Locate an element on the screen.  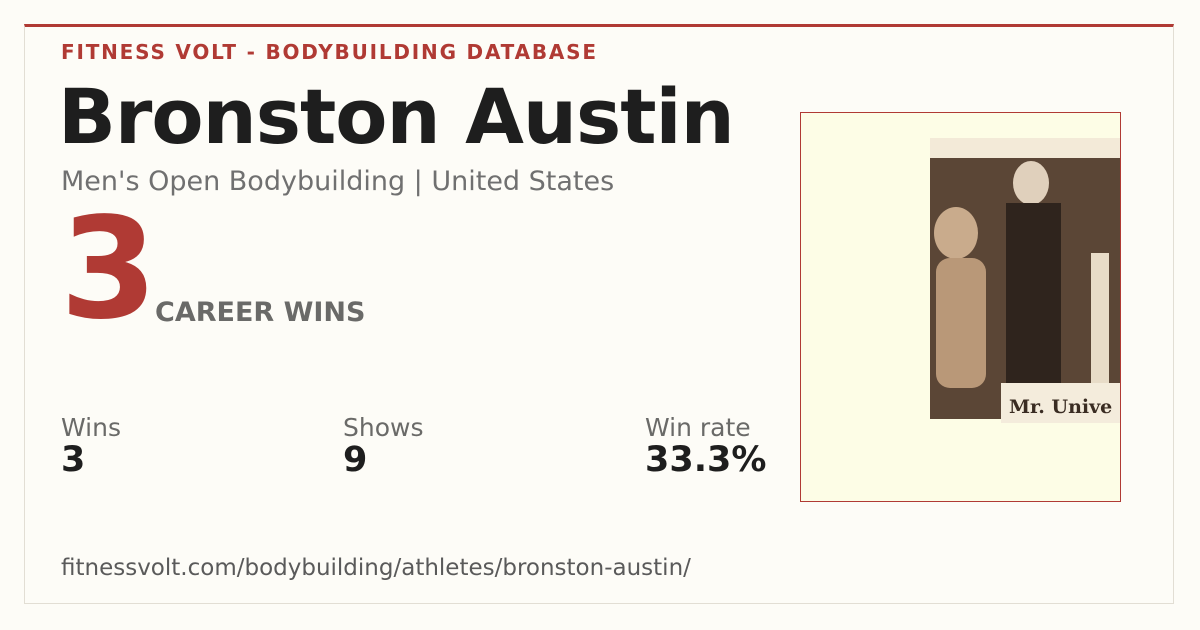
trophy is located at coordinates (1100, 318).